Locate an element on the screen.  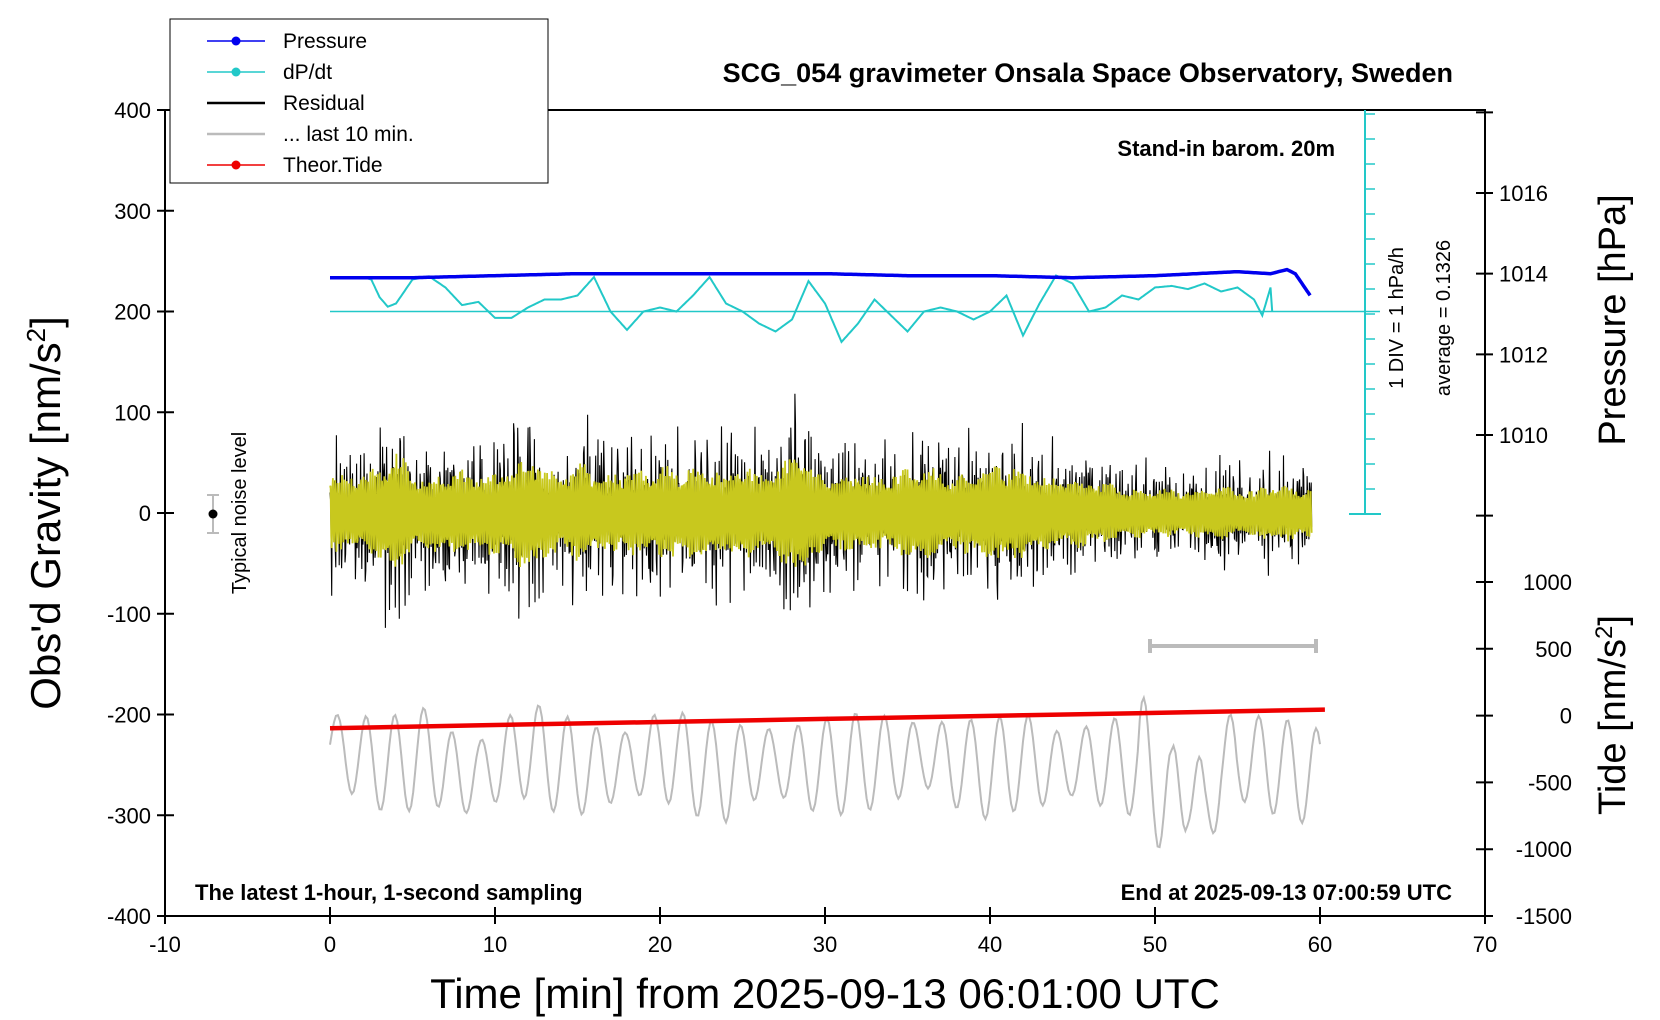
y-axis-left-ticks: 400 300 200 100 0 -100 -200 -300 -400 is located at coordinates (140, 513).